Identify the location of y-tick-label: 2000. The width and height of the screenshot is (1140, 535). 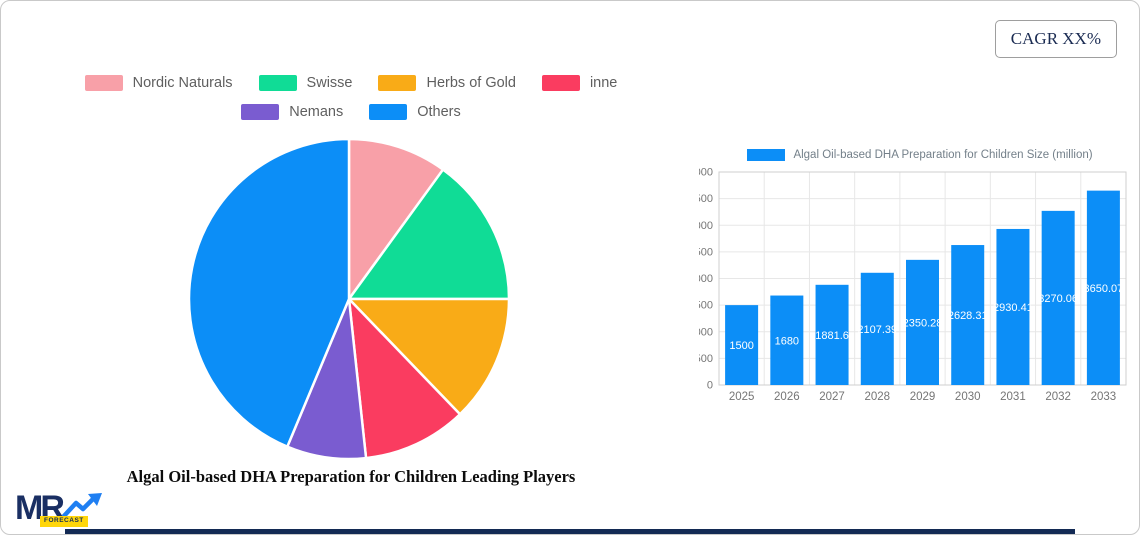
(706, 279).